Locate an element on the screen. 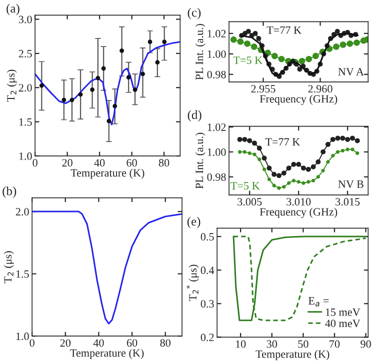 The width and height of the screenshot is (373, 361). x-tick-label: 90 is located at coordinates (365, 344).